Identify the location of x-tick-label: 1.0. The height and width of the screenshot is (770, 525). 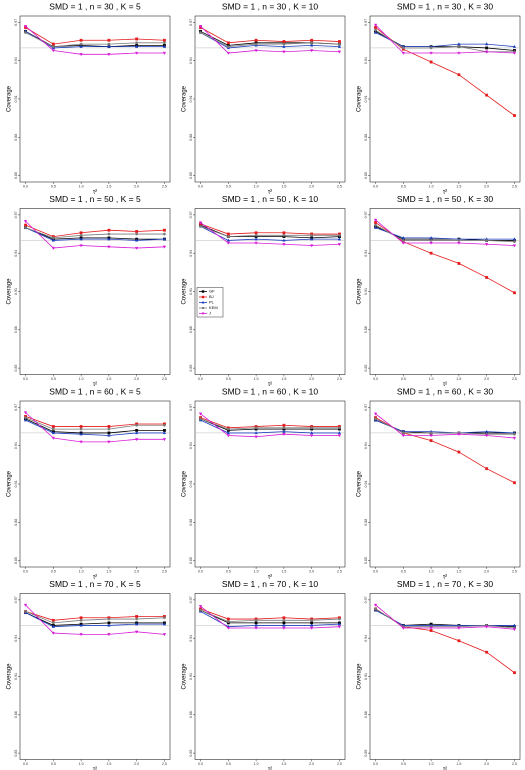
(81, 764).